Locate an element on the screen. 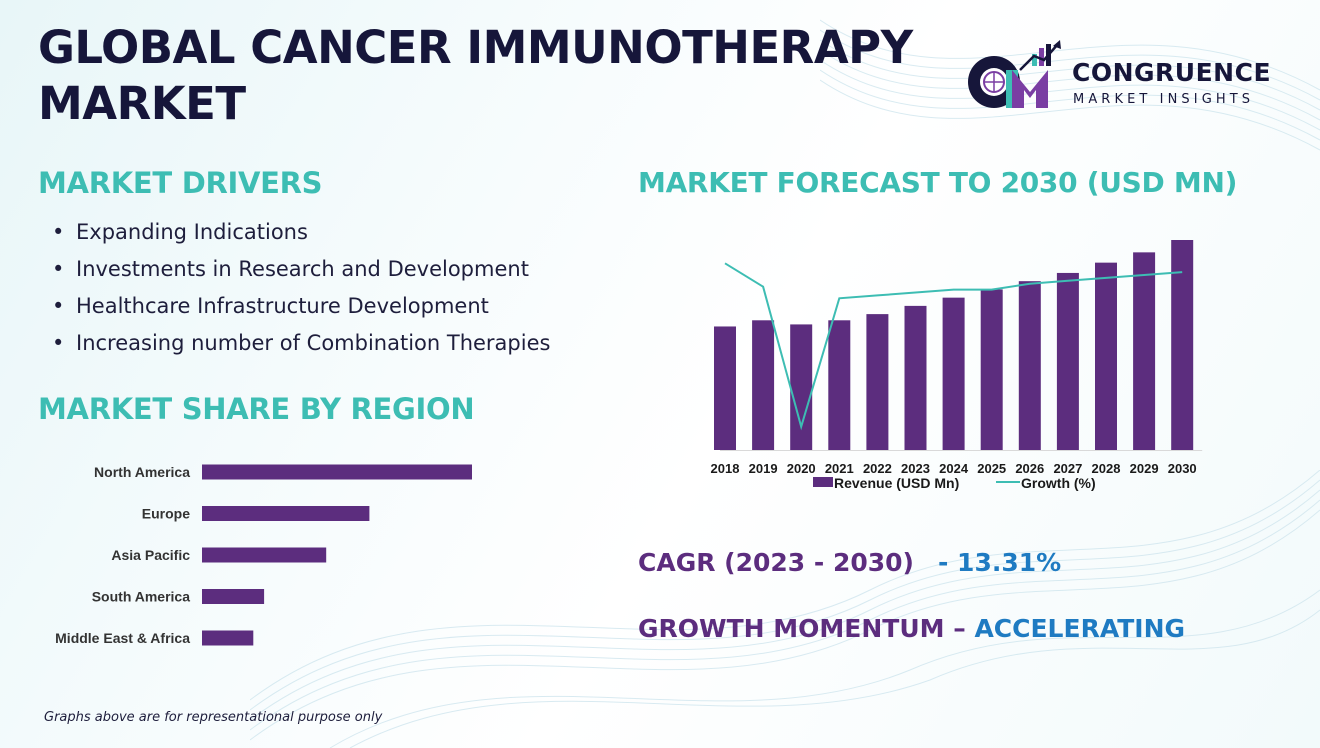 This screenshot has height=748, width=1320. driver-item: • Expanding Indications is located at coordinates (301, 232).